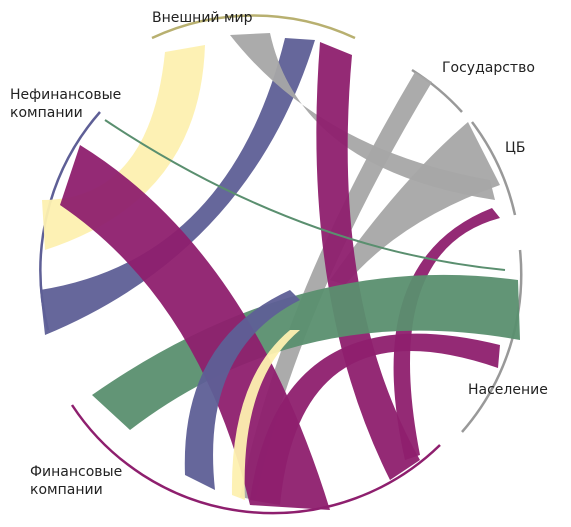 The image size is (571, 527). What do you see at coordinates (437, 90) in the screenshot?
I see `arc-government` at bounding box center [437, 90].